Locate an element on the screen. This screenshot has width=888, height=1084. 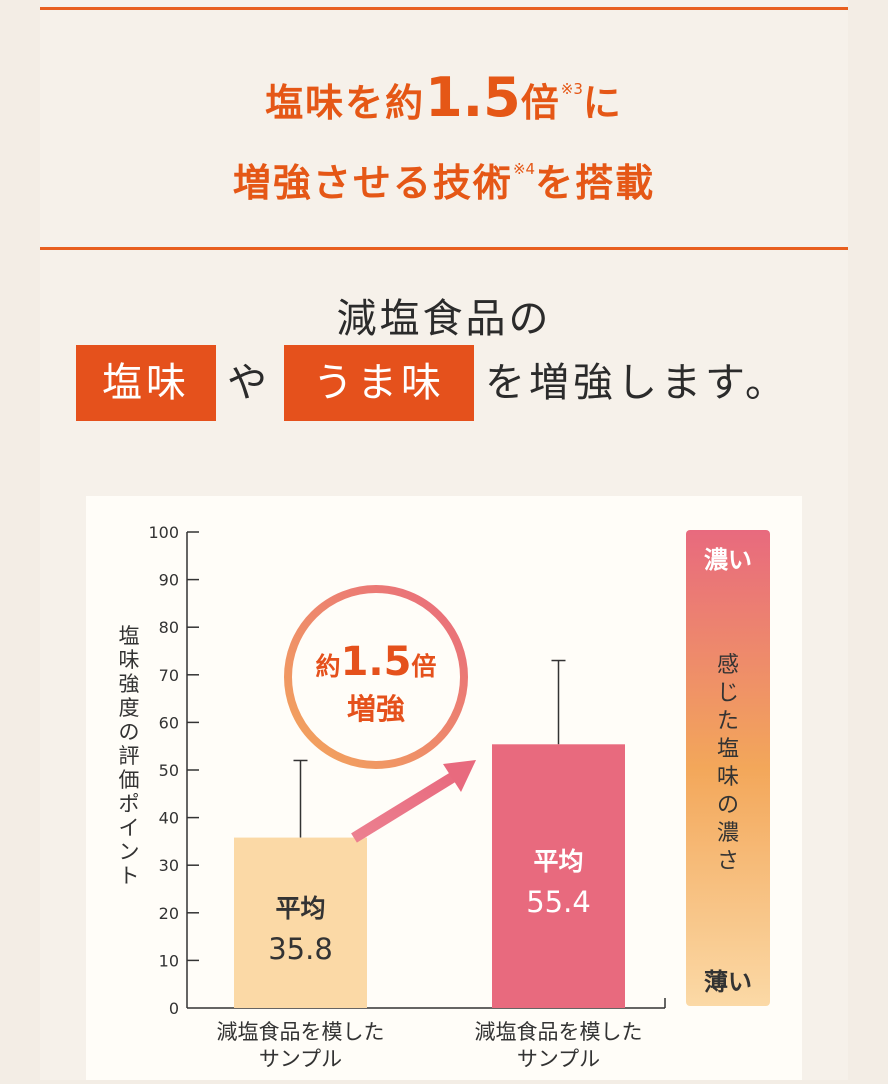
y-axis-label-char: 味 is located at coordinates (129, 660).